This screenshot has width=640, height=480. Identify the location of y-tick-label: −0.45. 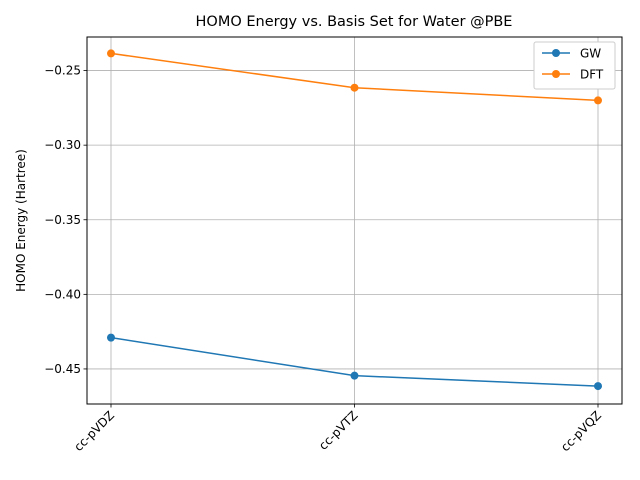
(62, 369).